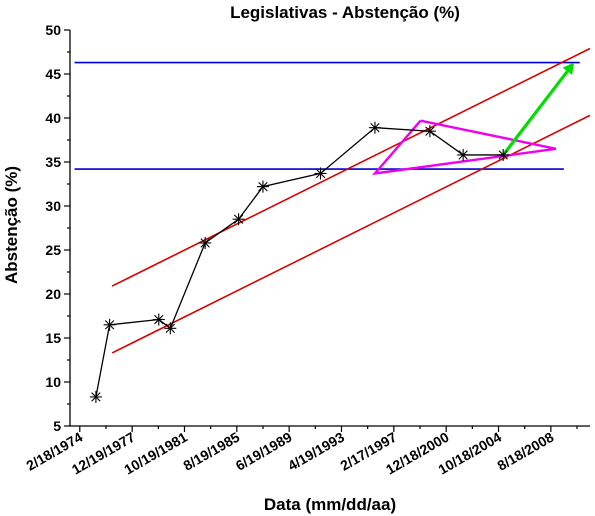  I want to click on x-tick-label: 6/19/1989, so click(264, 451).